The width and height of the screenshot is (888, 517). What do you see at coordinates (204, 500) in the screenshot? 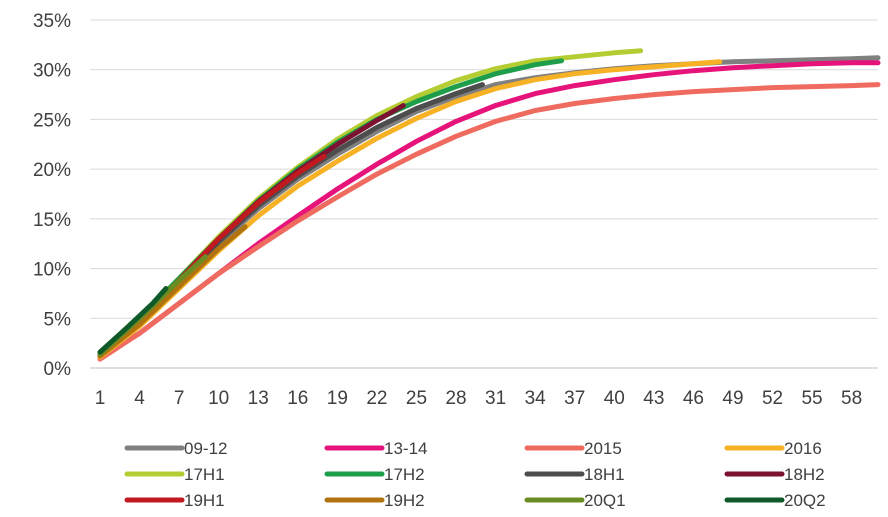
I see `legend-label-19h1: 19H1` at bounding box center [204, 500].